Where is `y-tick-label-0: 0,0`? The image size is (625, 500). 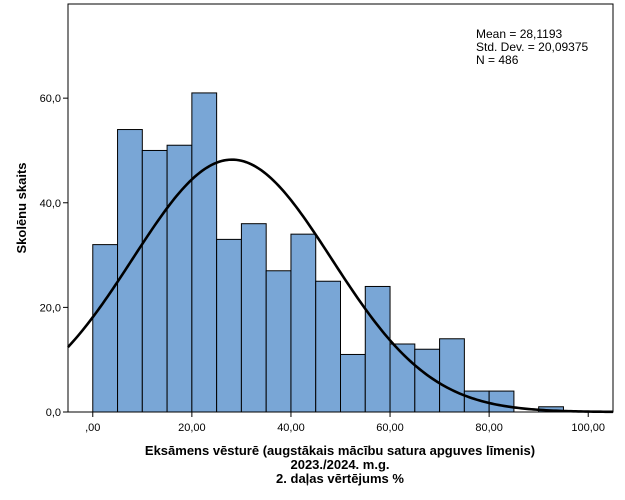 y-tick-label-0: 0,0 is located at coordinates (53, 413).